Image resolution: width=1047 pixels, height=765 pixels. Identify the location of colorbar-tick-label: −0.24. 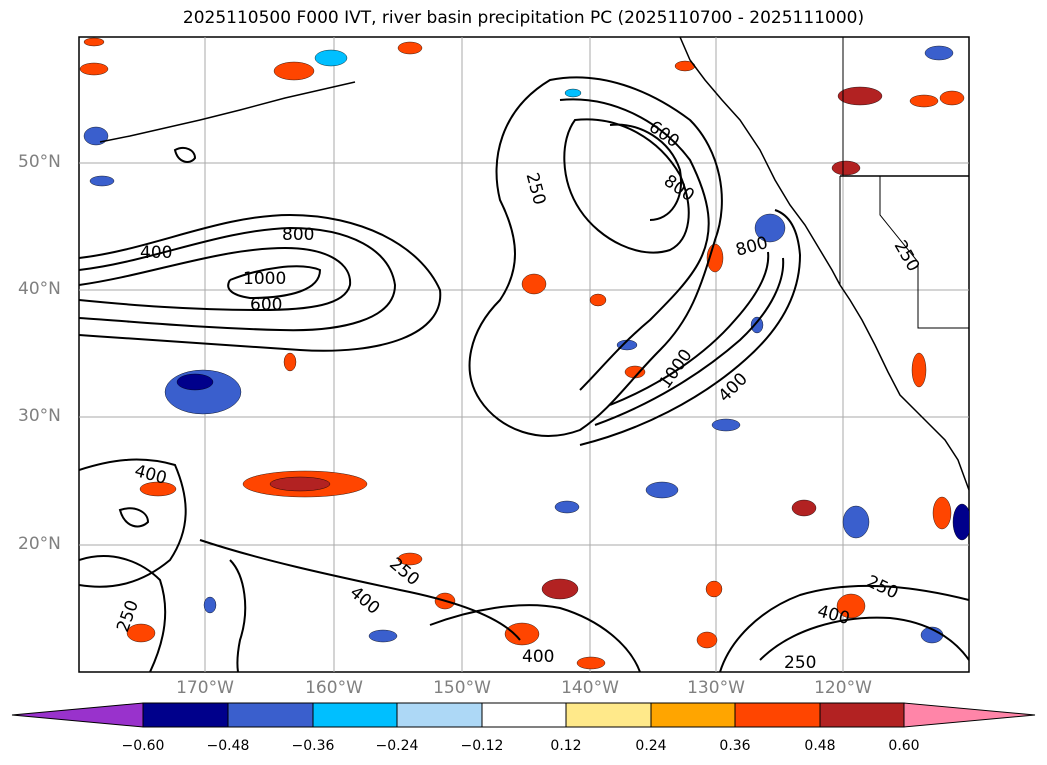
(397, 746).